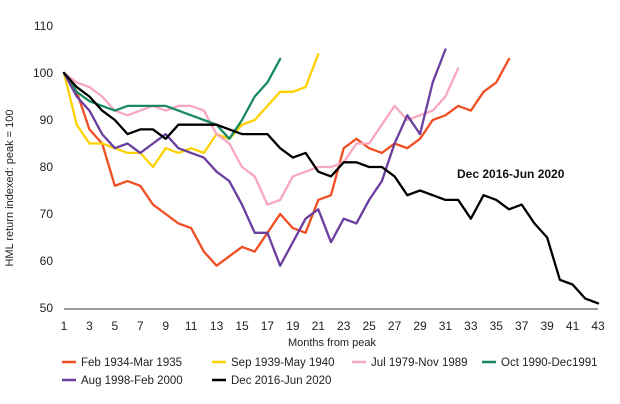 The image size is (620, 404). Describe the element at coordinates (43, 26) in the screenshot. I see `y-tick-label: 110` at that location.